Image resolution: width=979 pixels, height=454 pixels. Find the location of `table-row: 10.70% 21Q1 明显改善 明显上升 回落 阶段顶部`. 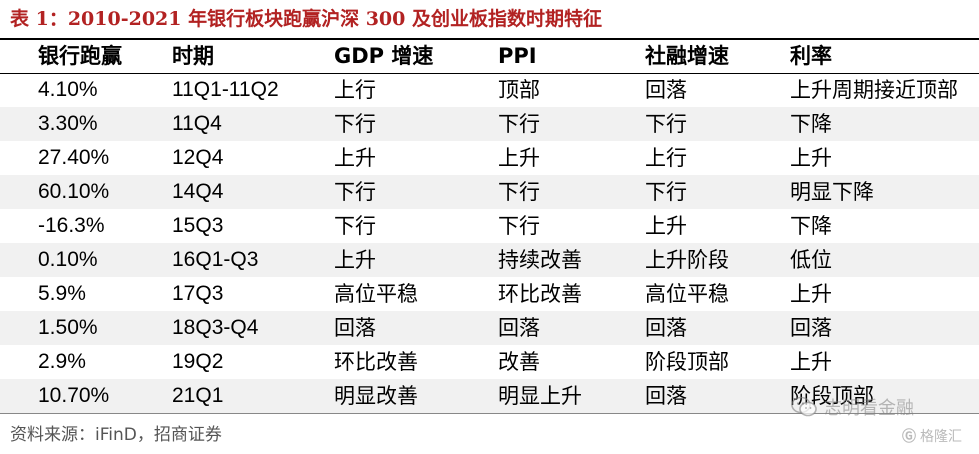

table-row: 10.70% 21Q1 明显改善 明显上升 回落 阶段顶部 is located at coordinates (489, 396).